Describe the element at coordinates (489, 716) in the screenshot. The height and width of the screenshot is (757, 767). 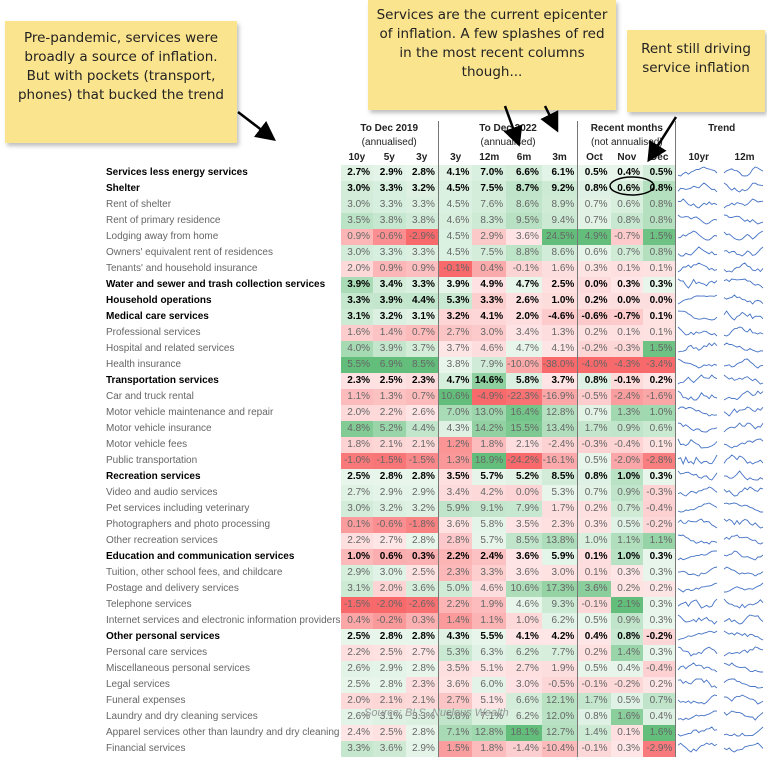
I see `value-cell: 7.1%` at that location.